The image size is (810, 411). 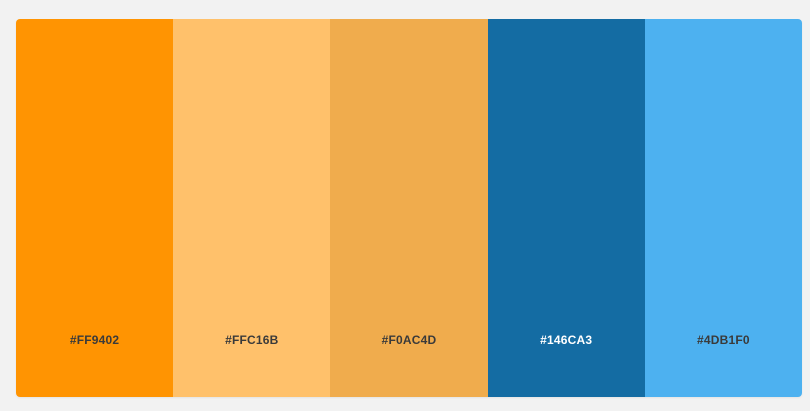 I want to click on hex-code-label: #4DB1F0, so click(x=723, y=340).